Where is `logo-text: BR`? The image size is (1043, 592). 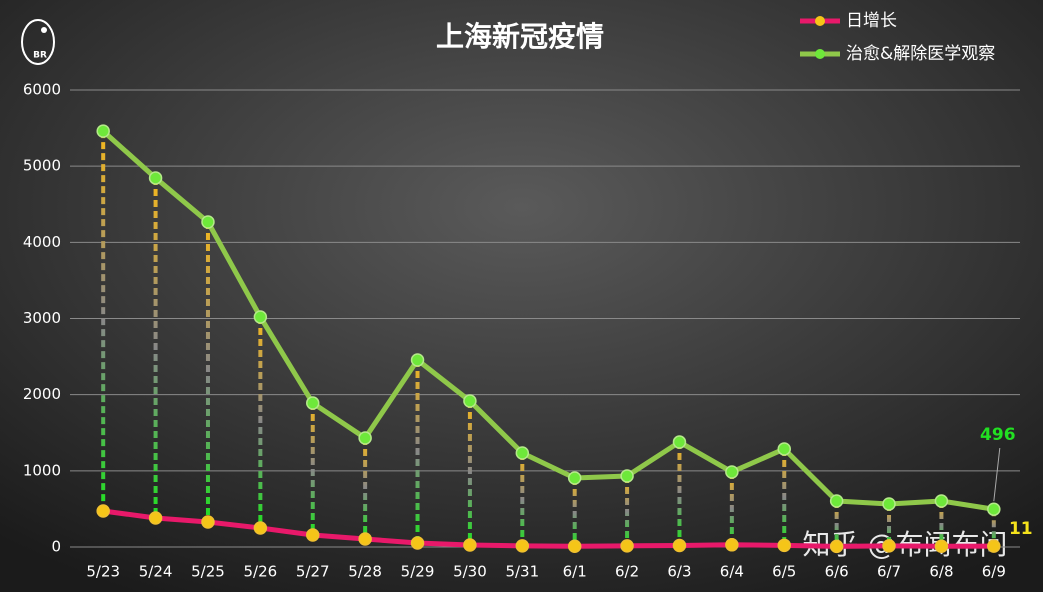
logo-text: BR is located at coordinates (40, 56).